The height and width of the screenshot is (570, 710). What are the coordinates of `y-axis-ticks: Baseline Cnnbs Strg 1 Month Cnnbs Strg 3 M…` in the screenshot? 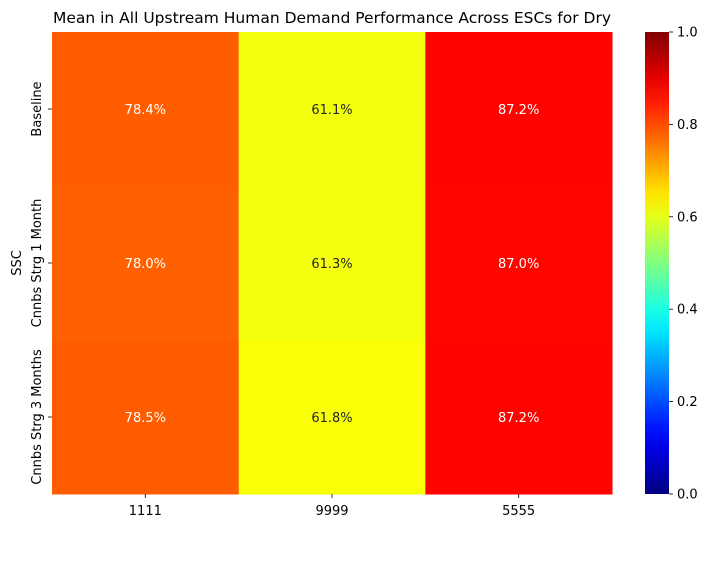 It's located at (41, 283).